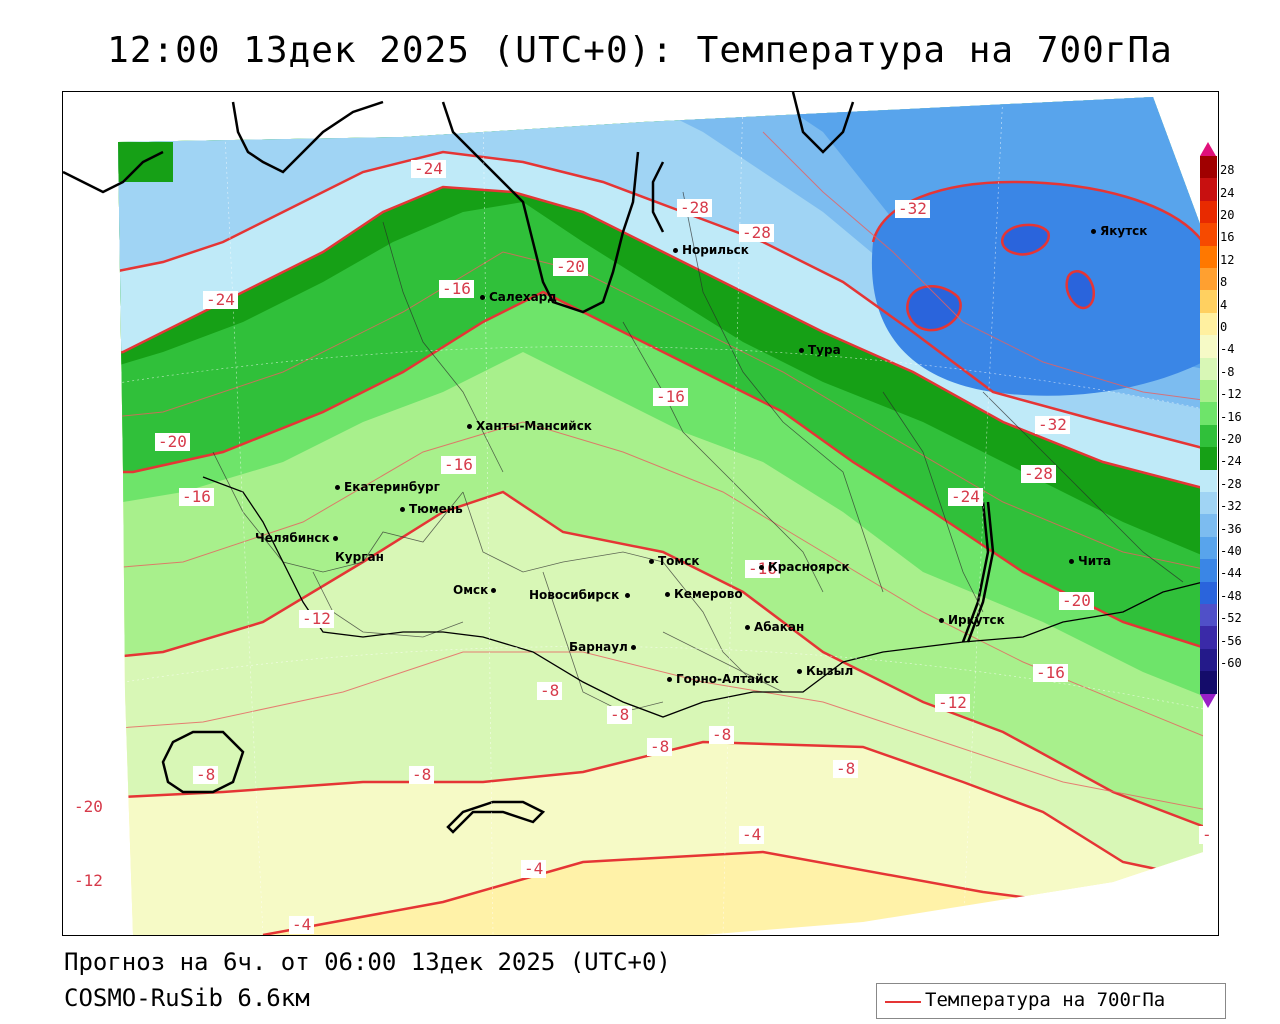 The width and height of the screenshot is (1280, 1024). I want to click on colorbar-tick-label: 0, so click(1224, 327).